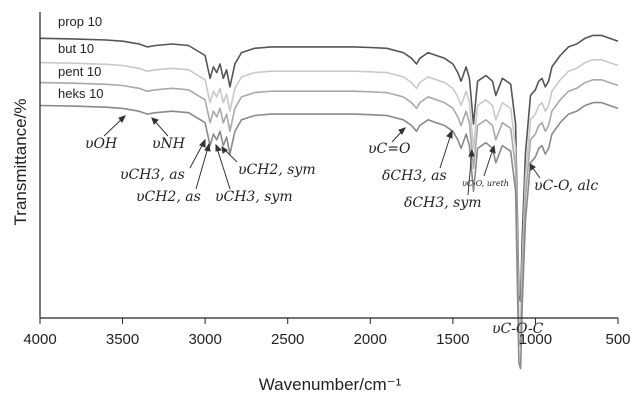 Image resolution: width=632 pixels, height=401 pixels. What do you see at coordinates (76, 48) in the screenshot?
I see `series-label-but-10: but 10` at bounding box center [76, 48].